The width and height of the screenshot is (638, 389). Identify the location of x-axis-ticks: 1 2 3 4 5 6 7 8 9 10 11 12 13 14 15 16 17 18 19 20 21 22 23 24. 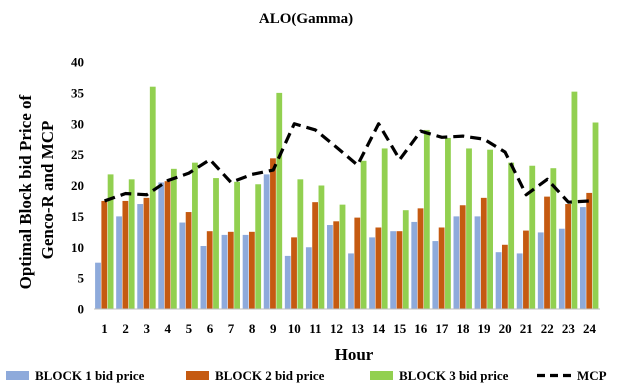
(348, 328).